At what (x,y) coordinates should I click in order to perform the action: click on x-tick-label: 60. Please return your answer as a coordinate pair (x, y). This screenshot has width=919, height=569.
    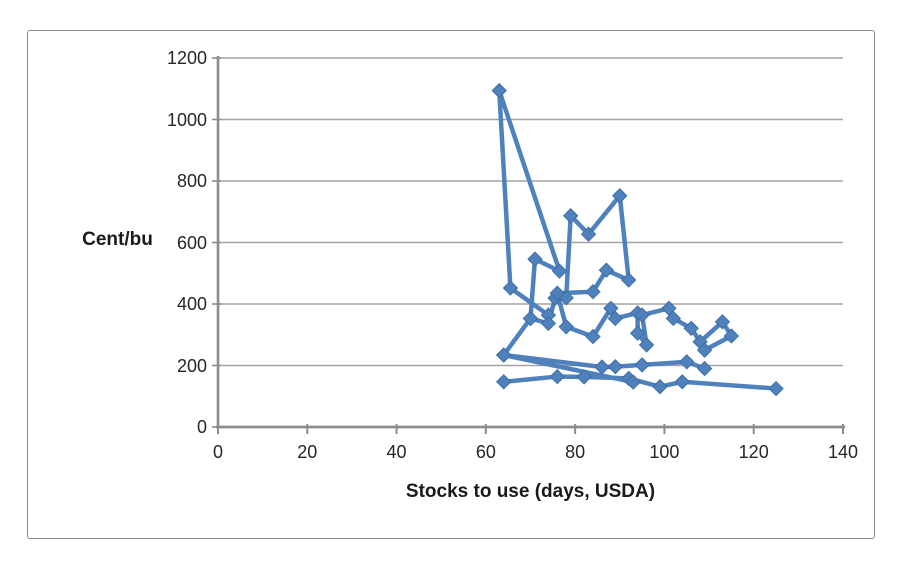
    Looking at the image, I should click on (485, 452).